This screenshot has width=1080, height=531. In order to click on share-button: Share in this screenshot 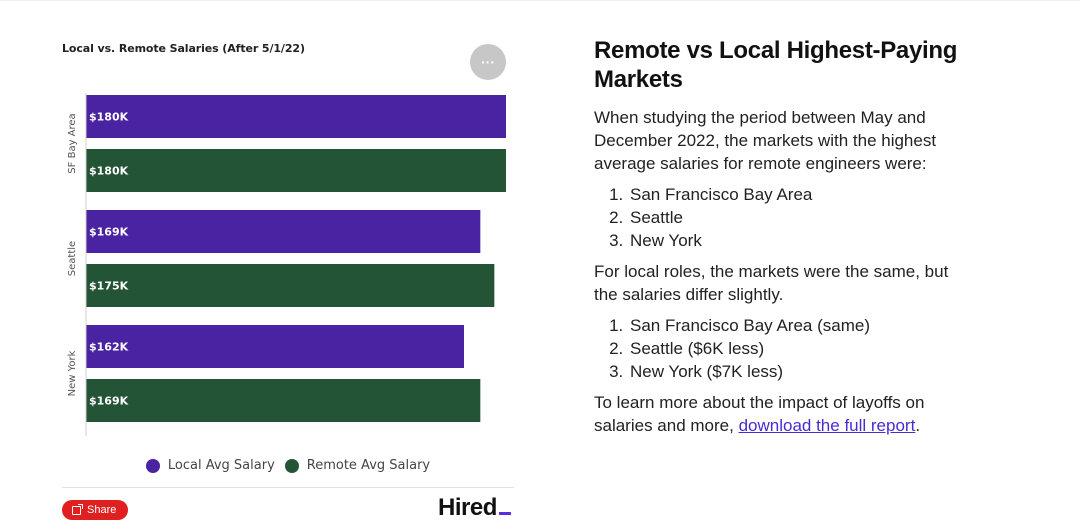, I will do `click(95, 510)`.